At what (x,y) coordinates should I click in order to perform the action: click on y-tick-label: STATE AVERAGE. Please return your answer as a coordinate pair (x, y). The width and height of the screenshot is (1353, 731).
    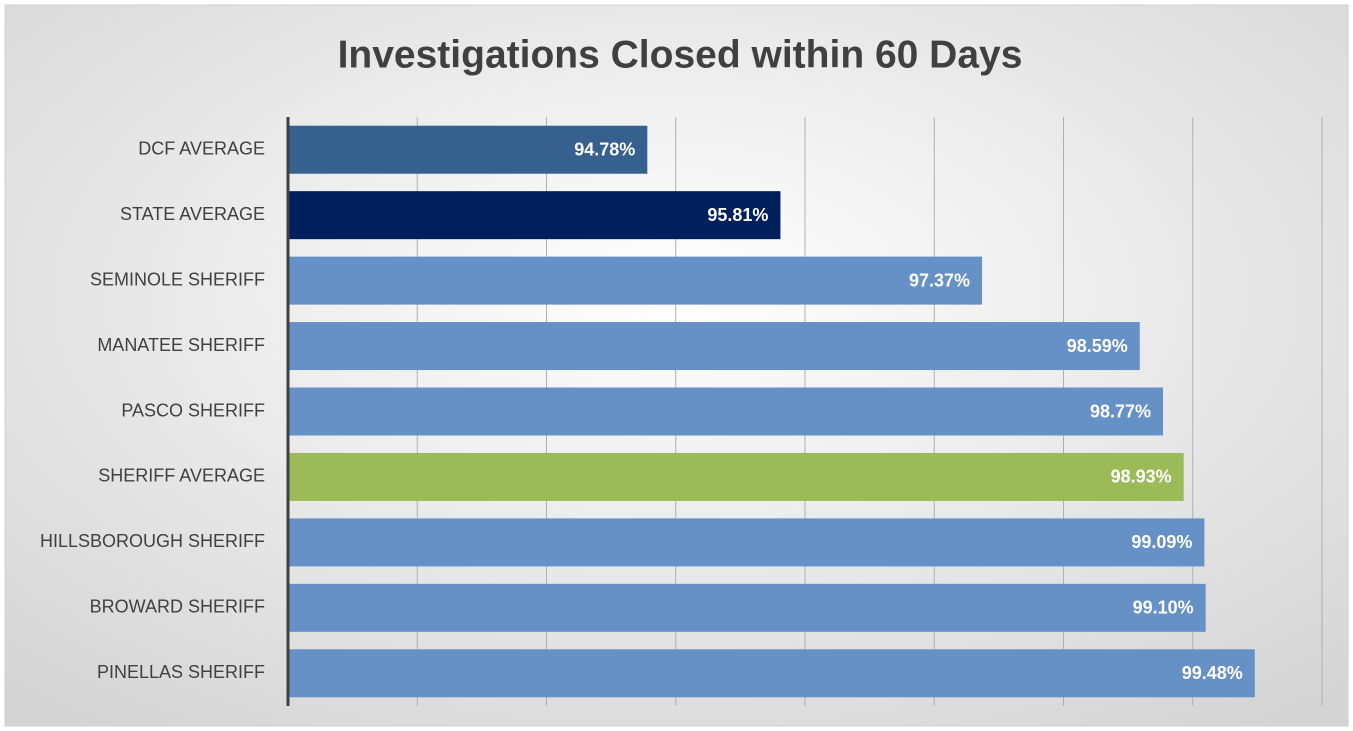
    Looking at the image, I should click on (192, 214).